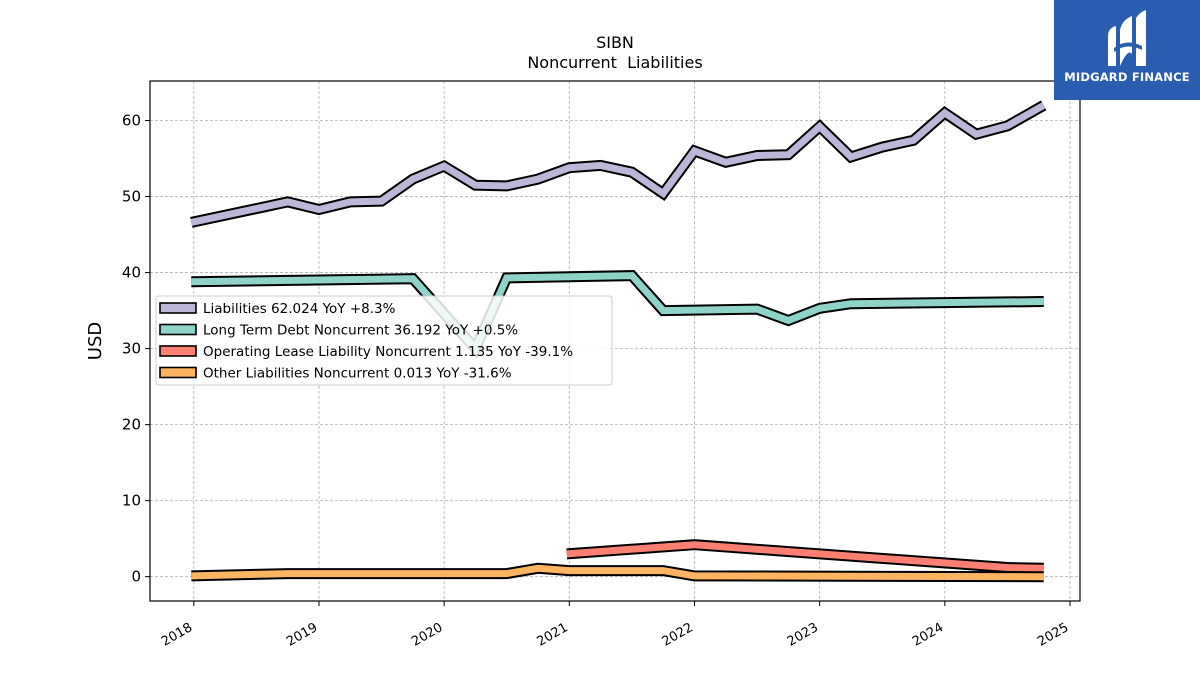 Image resolution: width=1200 pixels, height=675 pixels. What do you see at coordinates (302, 635) in the screenshot?
I see `x-tick-label: 2019` at bounding box center [302, 635].